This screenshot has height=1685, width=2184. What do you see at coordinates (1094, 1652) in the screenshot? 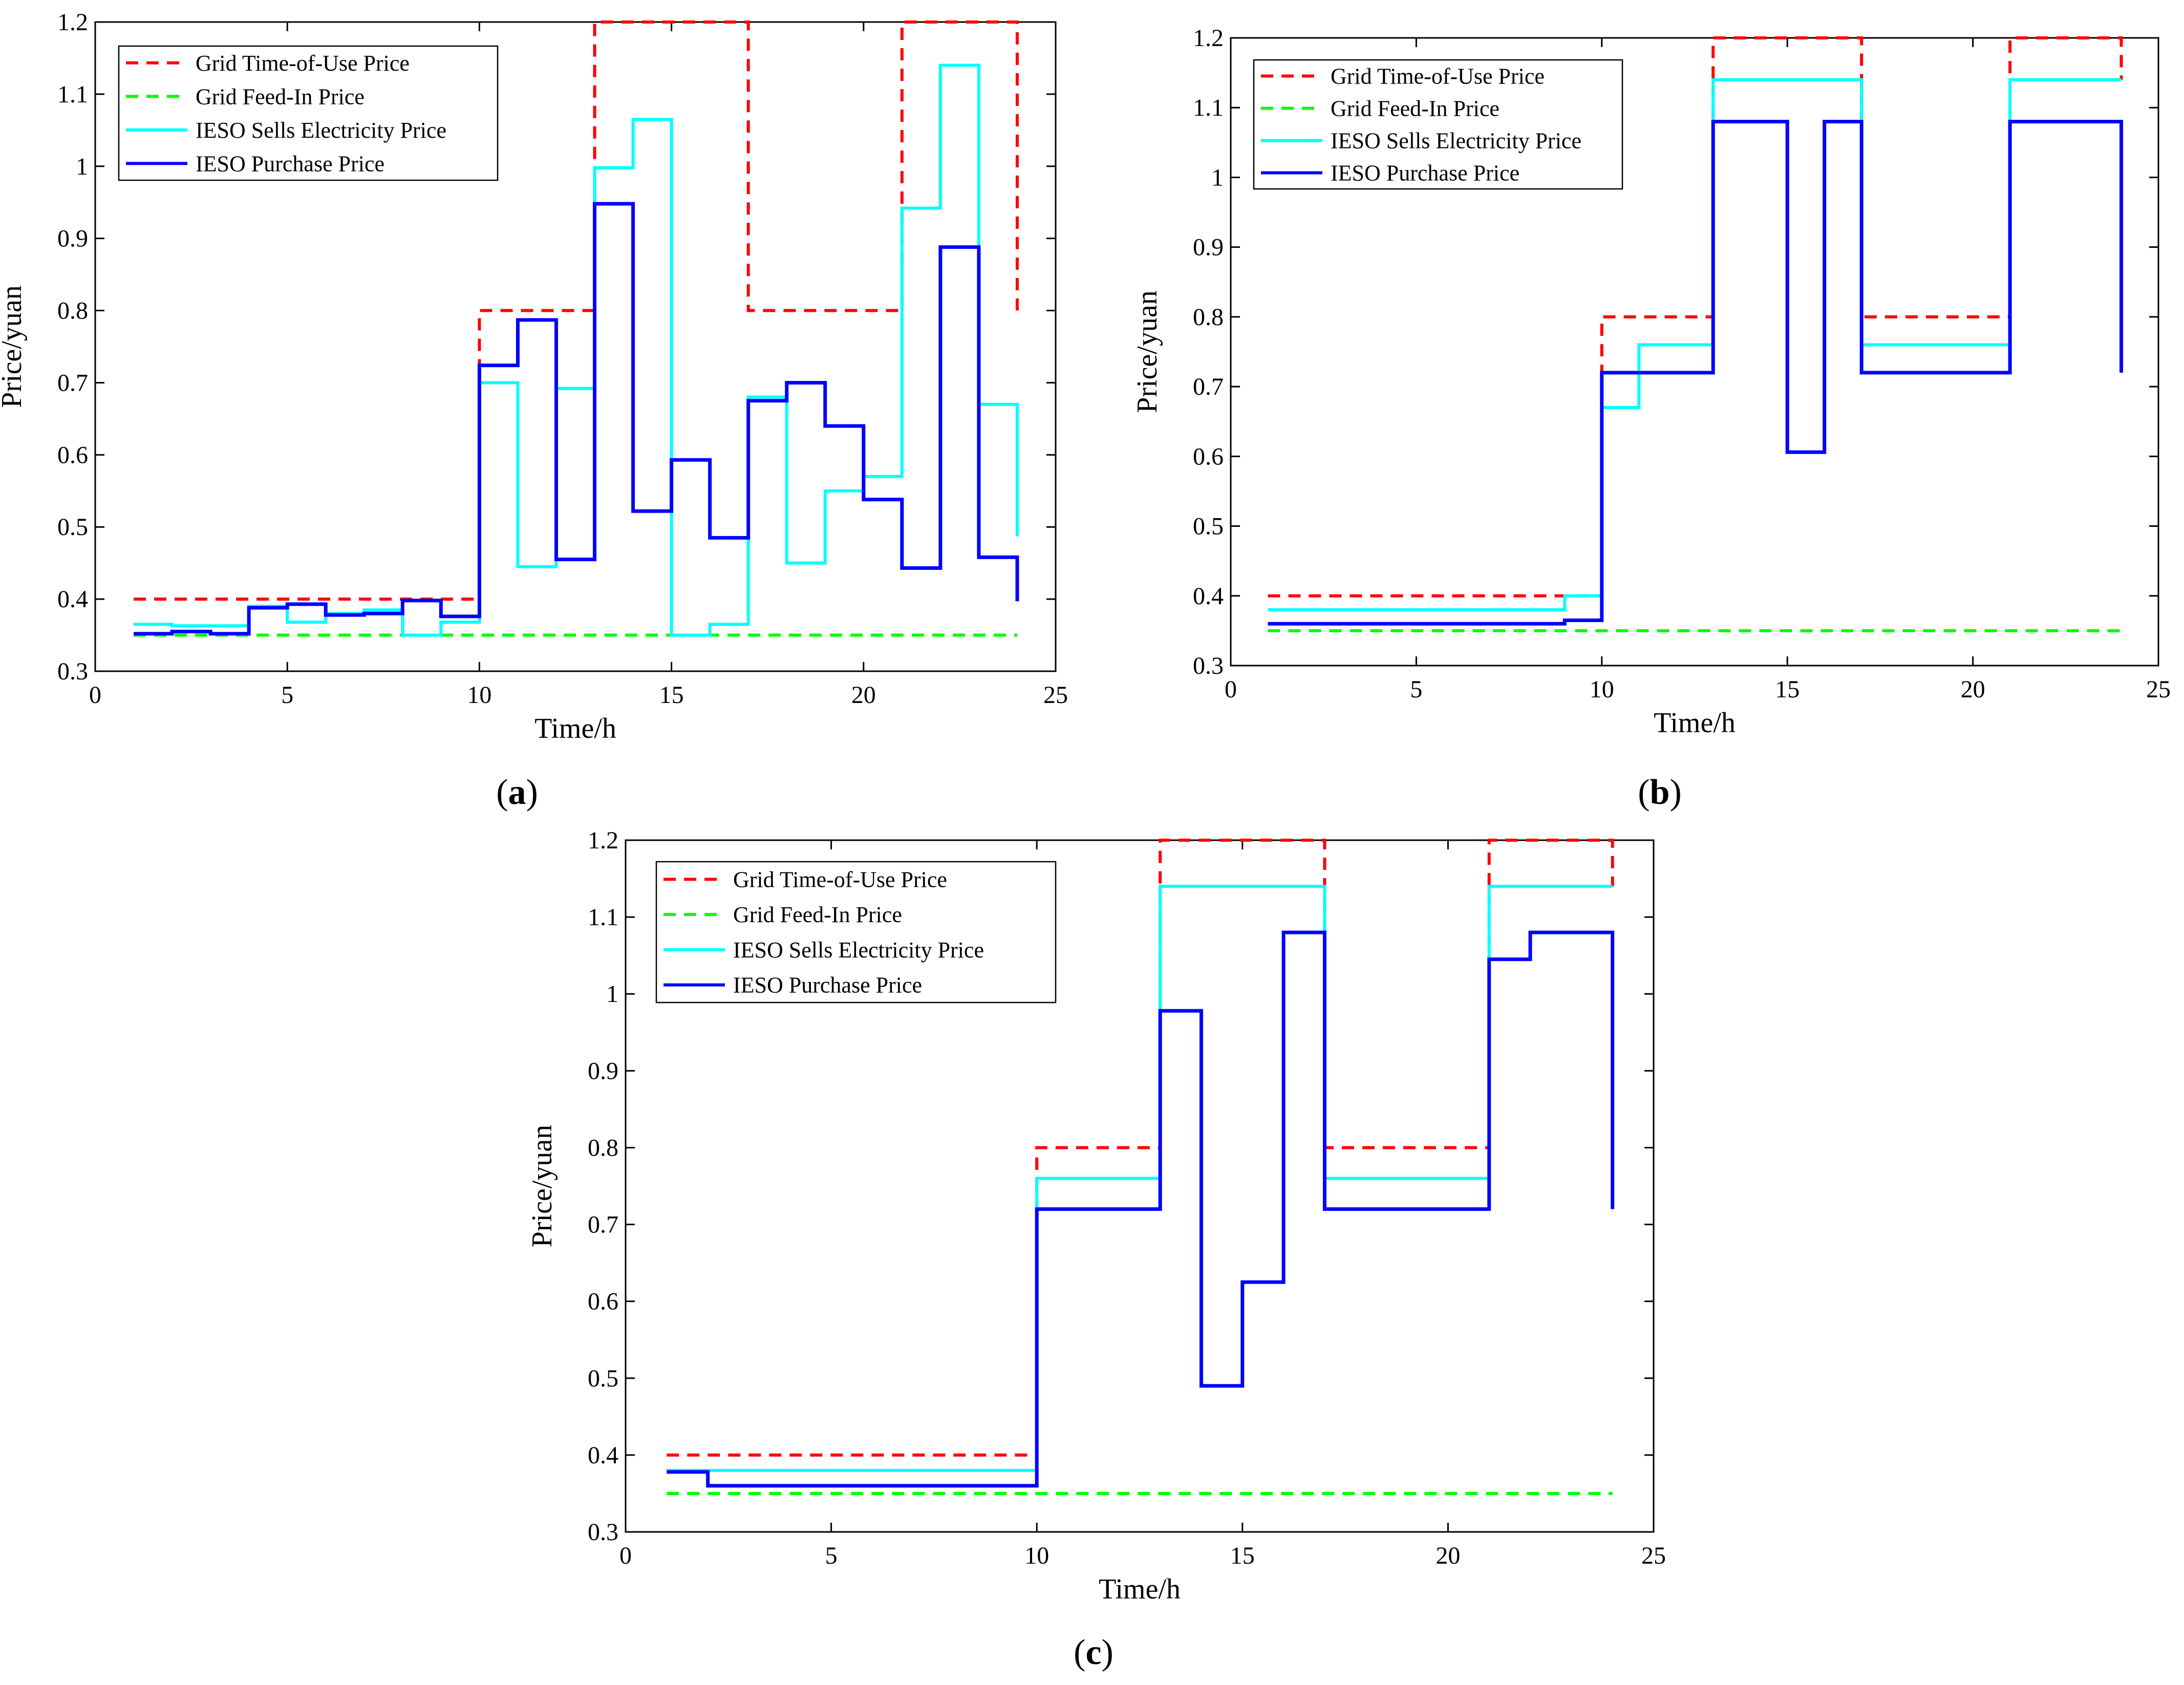
I see `panel-label: (c)` at bounding box center [1094, 1652].